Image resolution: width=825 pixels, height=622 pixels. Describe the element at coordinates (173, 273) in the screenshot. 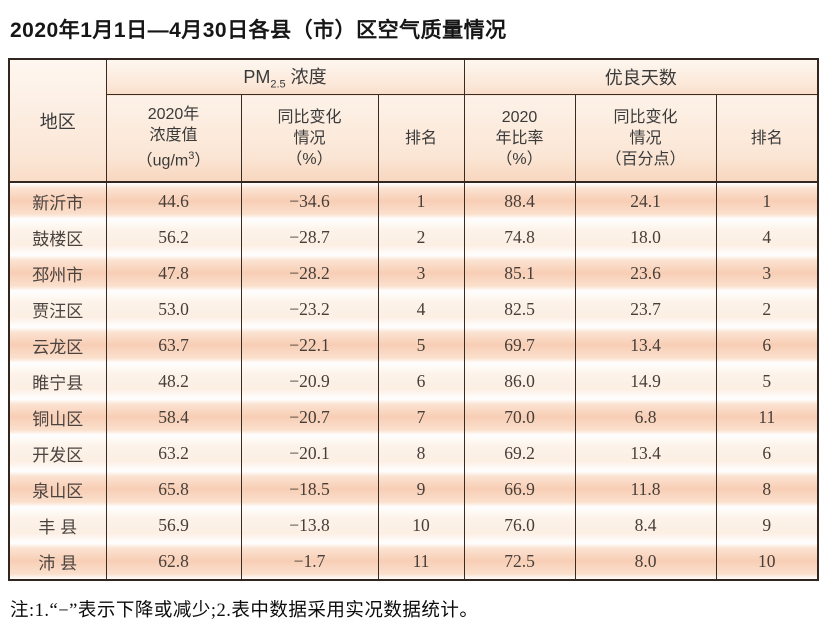

I see `cell-pm: 47.8` at that location.